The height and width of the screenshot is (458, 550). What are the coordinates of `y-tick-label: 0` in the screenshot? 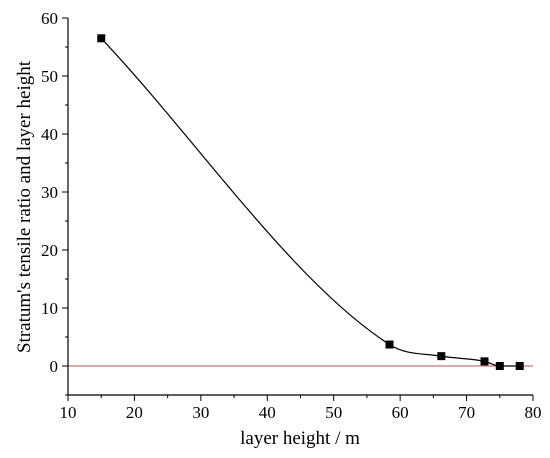 It's located at (54, 366).